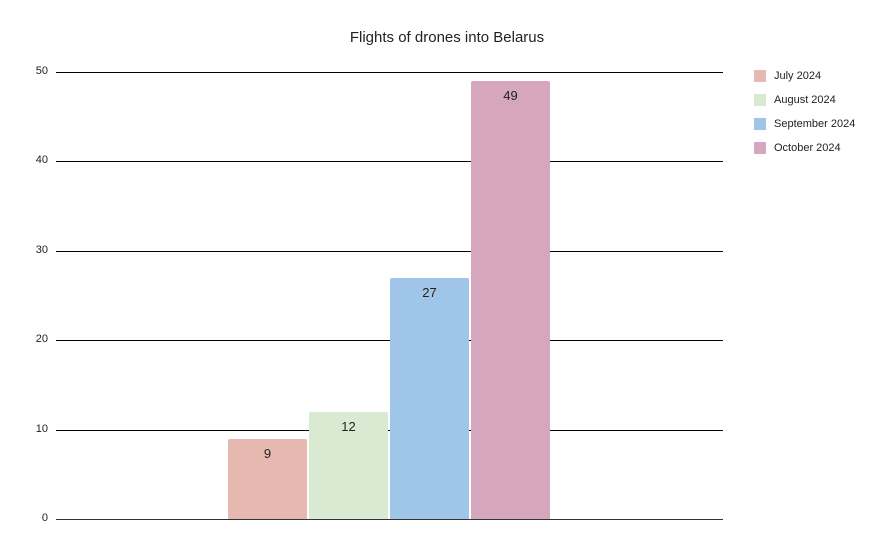 The width and height of the screenshot is (894, 554). I want to click on bar-july-2024: 9, so click(267, 478).